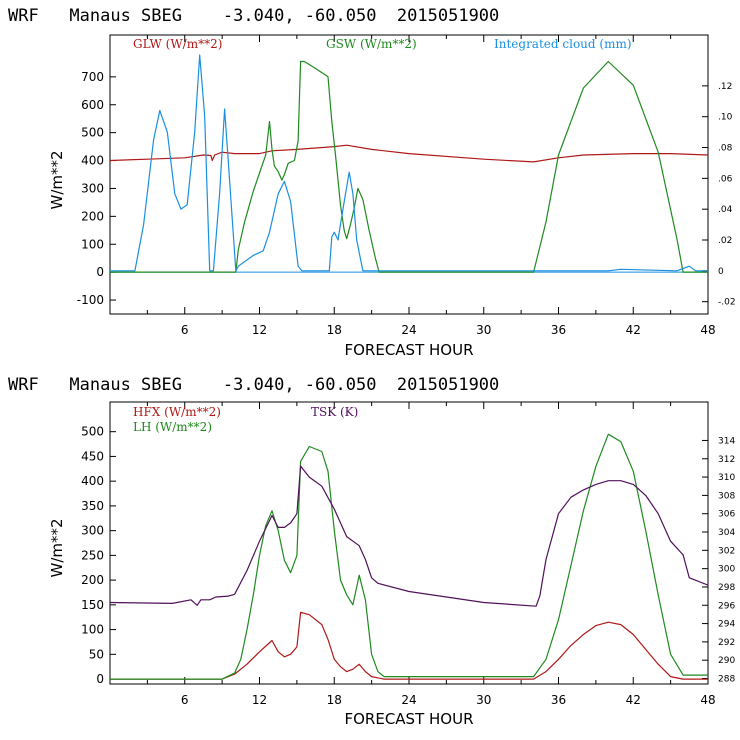  Describe the element at coordinates (726, 680) in the screenshot. I see `chart2-y2-tick-label: 288` at that location.